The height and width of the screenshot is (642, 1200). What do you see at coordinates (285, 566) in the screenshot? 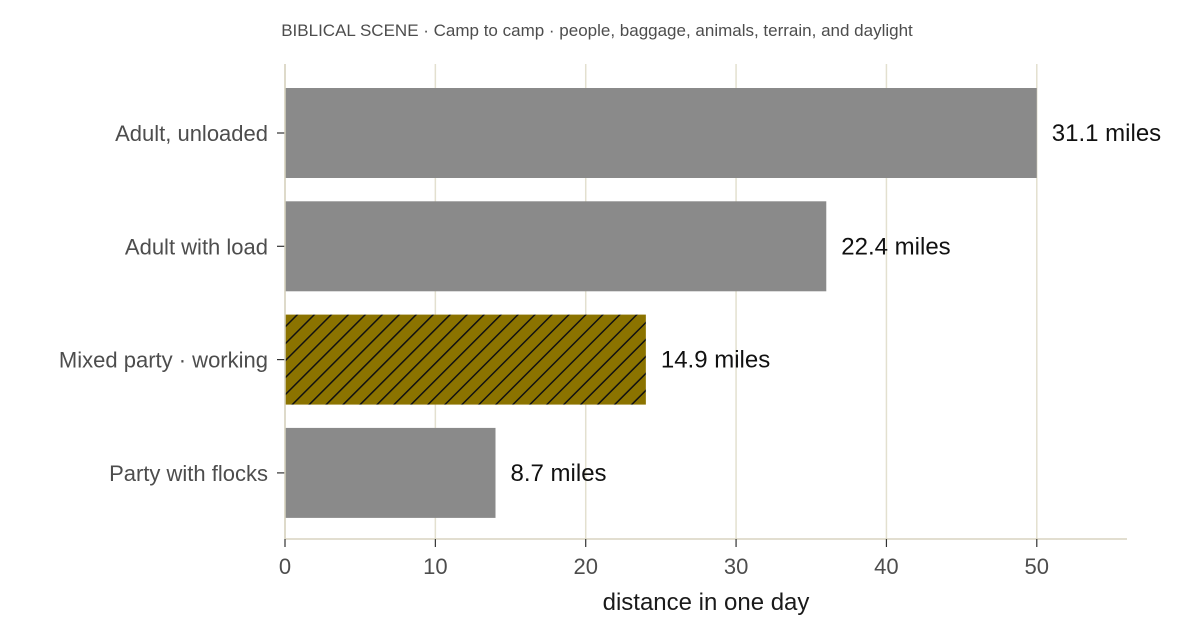
I see `x-tick-label: 0` at bounding box center [285, 566].